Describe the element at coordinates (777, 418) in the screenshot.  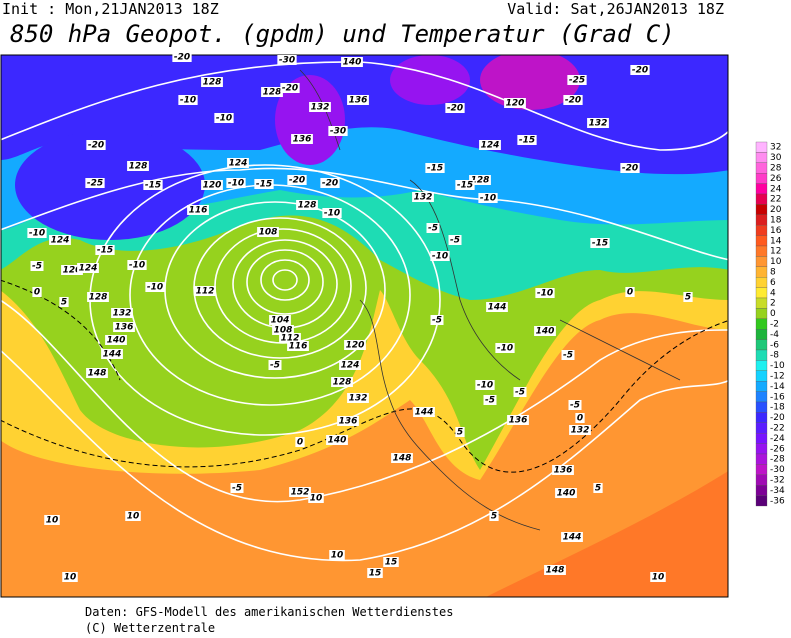
I see `colorbar-label: -20` at that location.